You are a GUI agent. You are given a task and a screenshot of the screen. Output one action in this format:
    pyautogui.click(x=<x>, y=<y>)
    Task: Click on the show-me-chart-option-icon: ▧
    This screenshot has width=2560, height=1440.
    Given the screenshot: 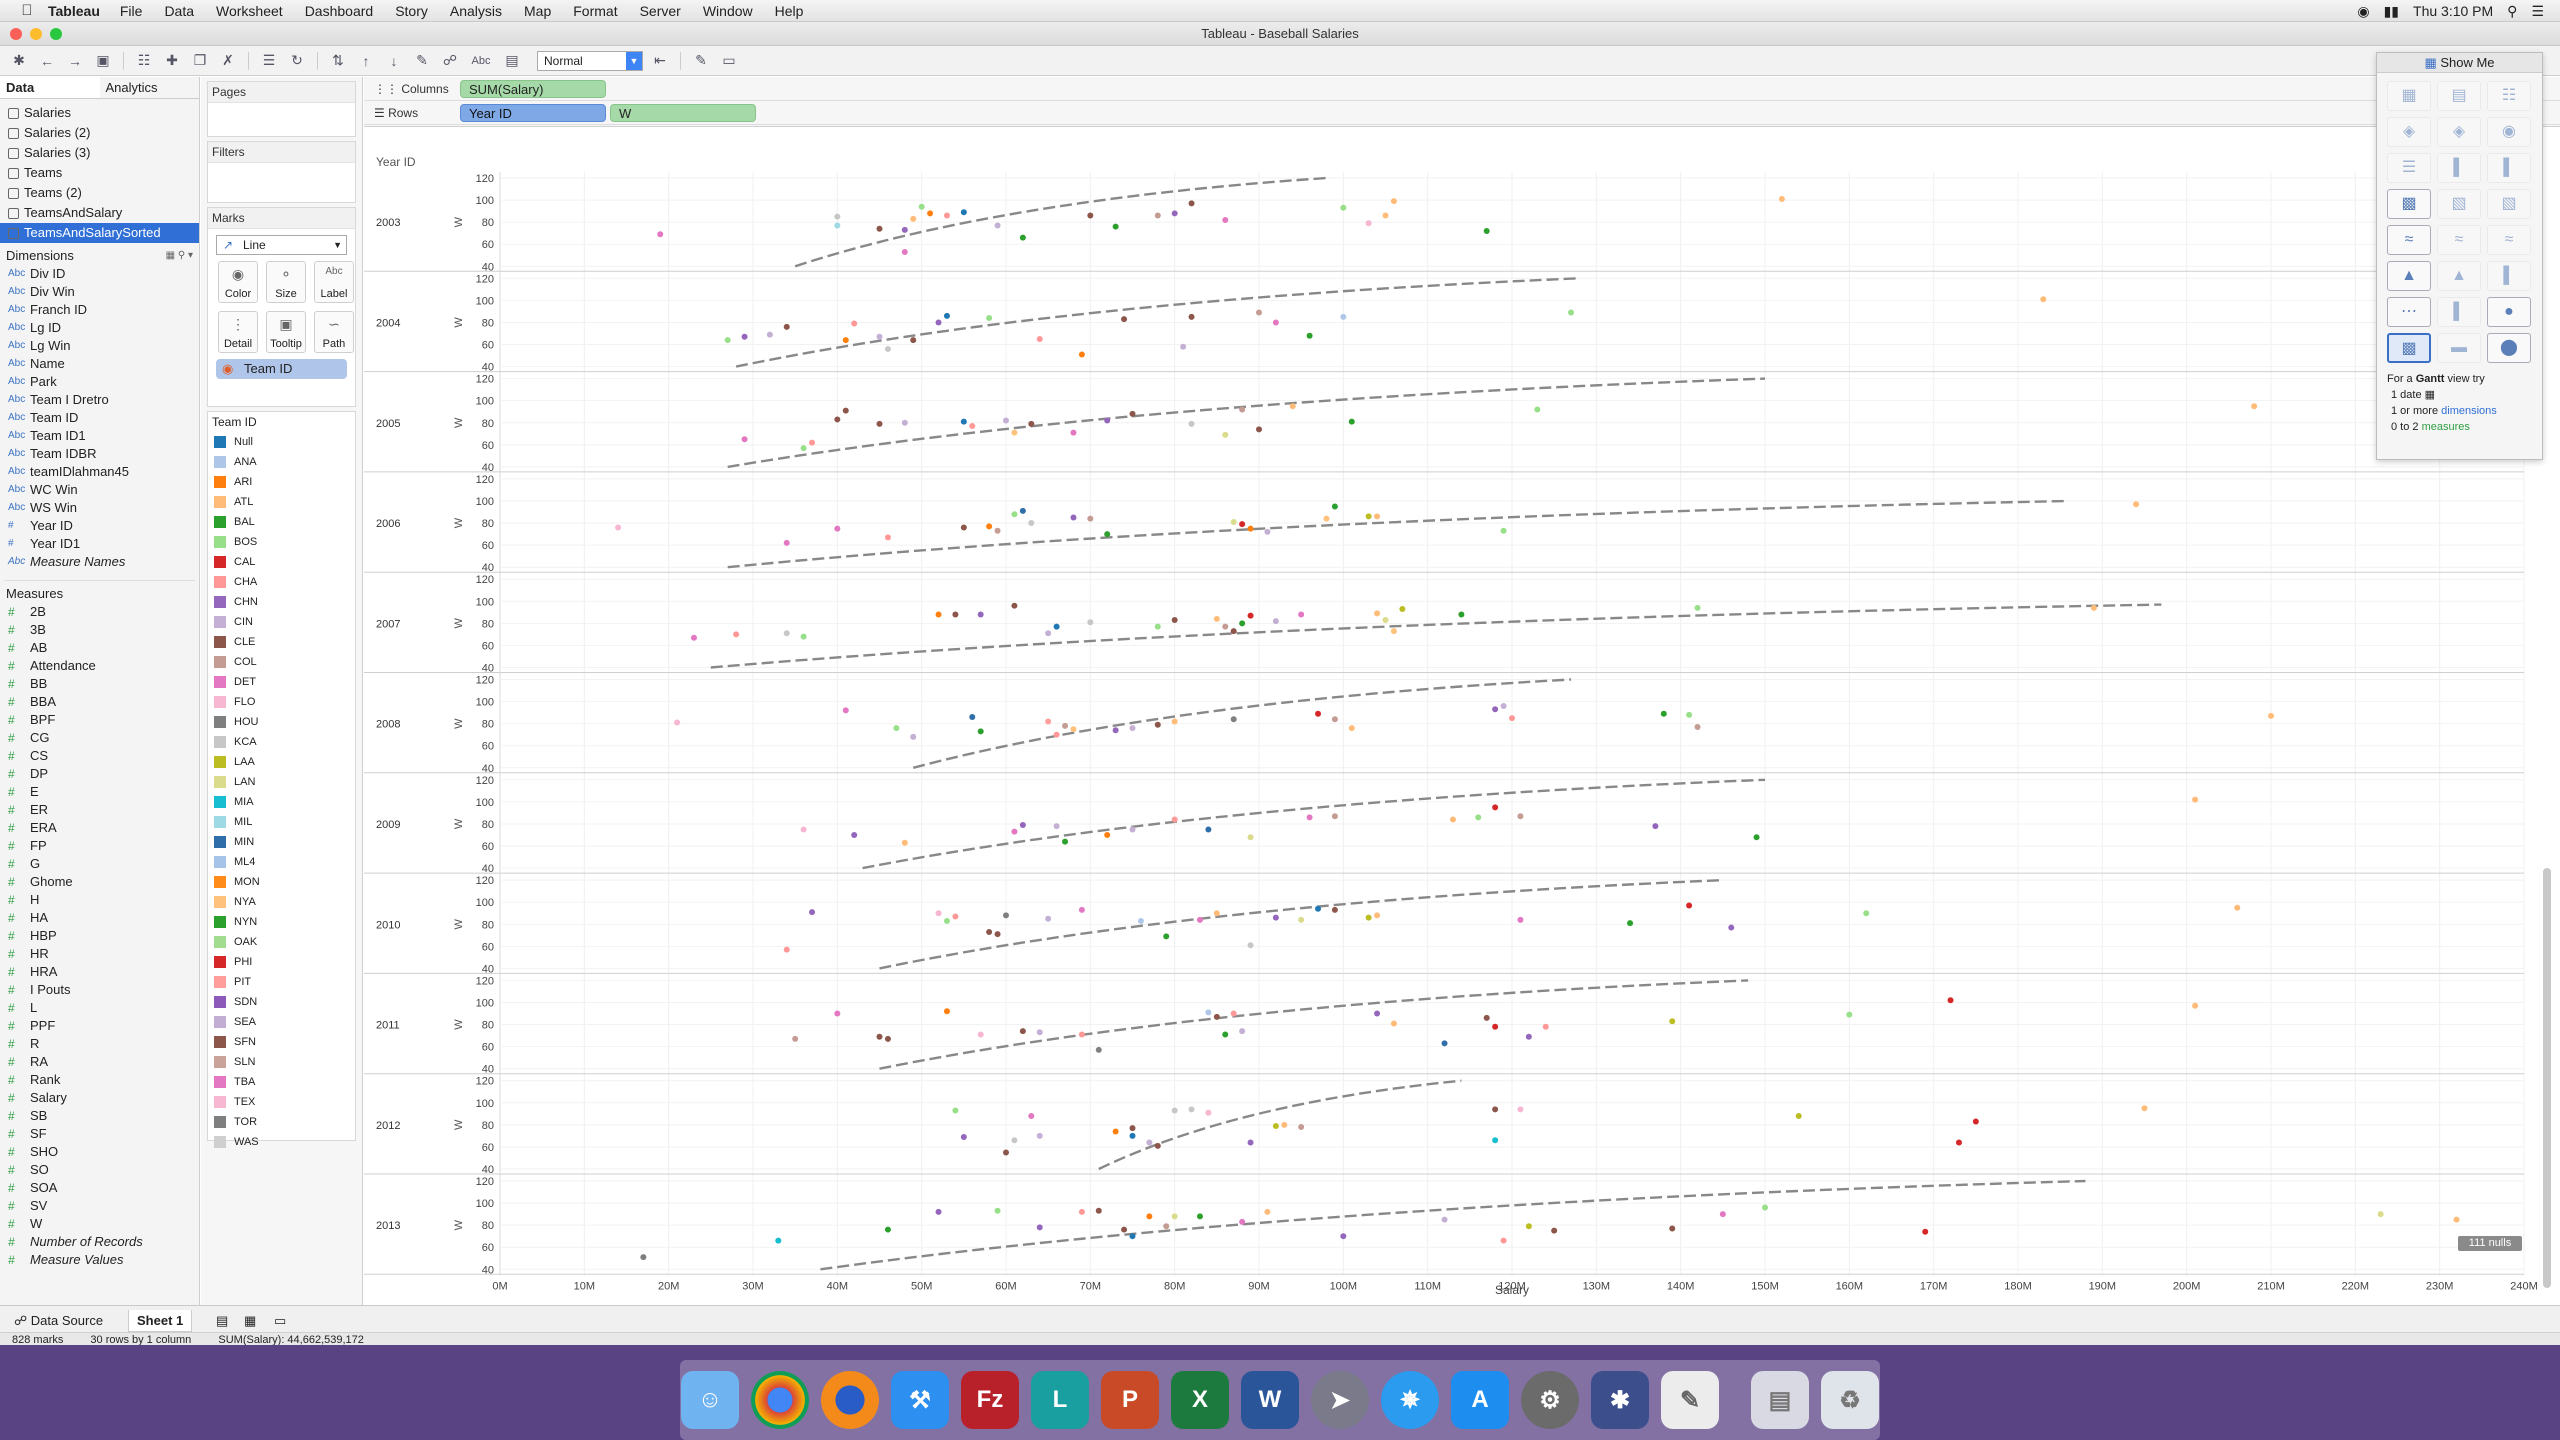 What is the action you would take?
    pyautogui.click(x=2459, y=204)
    